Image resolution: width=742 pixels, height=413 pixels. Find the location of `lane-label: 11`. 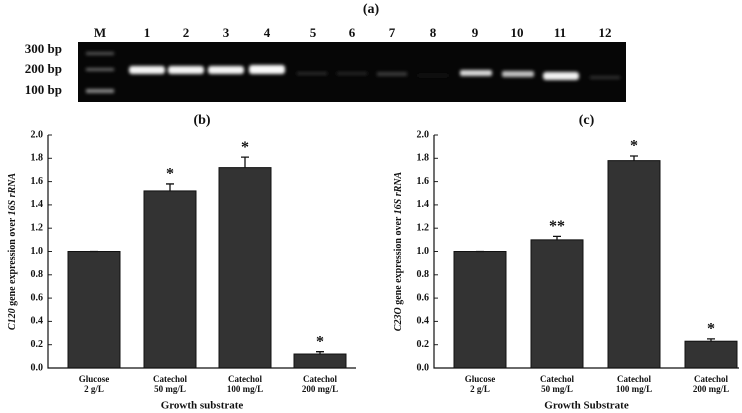

lane-label: 11 is located at coordinates (560, 32).